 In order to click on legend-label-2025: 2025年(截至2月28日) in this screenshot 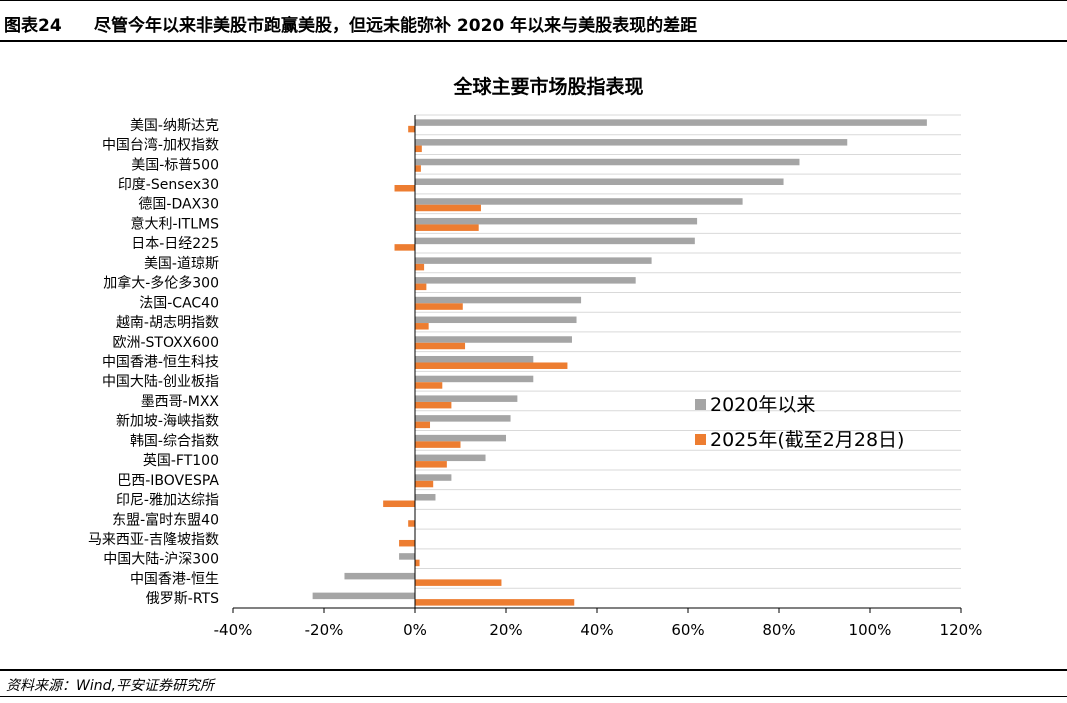, I will do `click(807, 440)`.